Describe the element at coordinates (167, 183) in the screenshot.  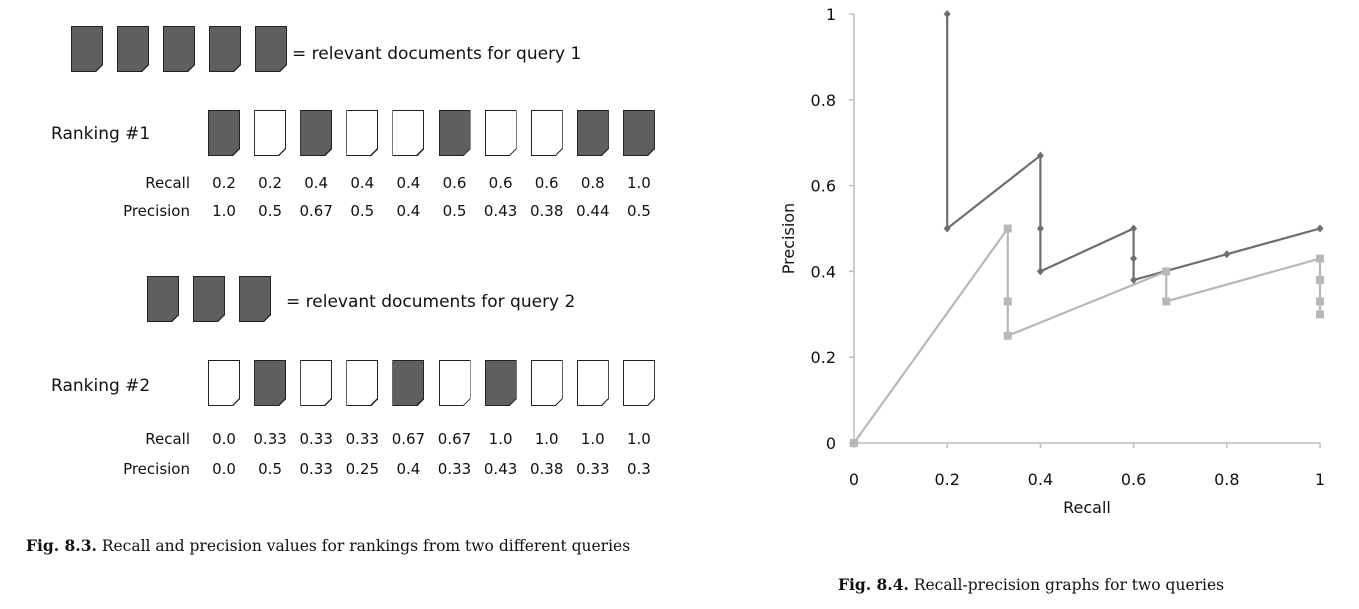
I see `ranking1-recall-label: Recall` at that location.